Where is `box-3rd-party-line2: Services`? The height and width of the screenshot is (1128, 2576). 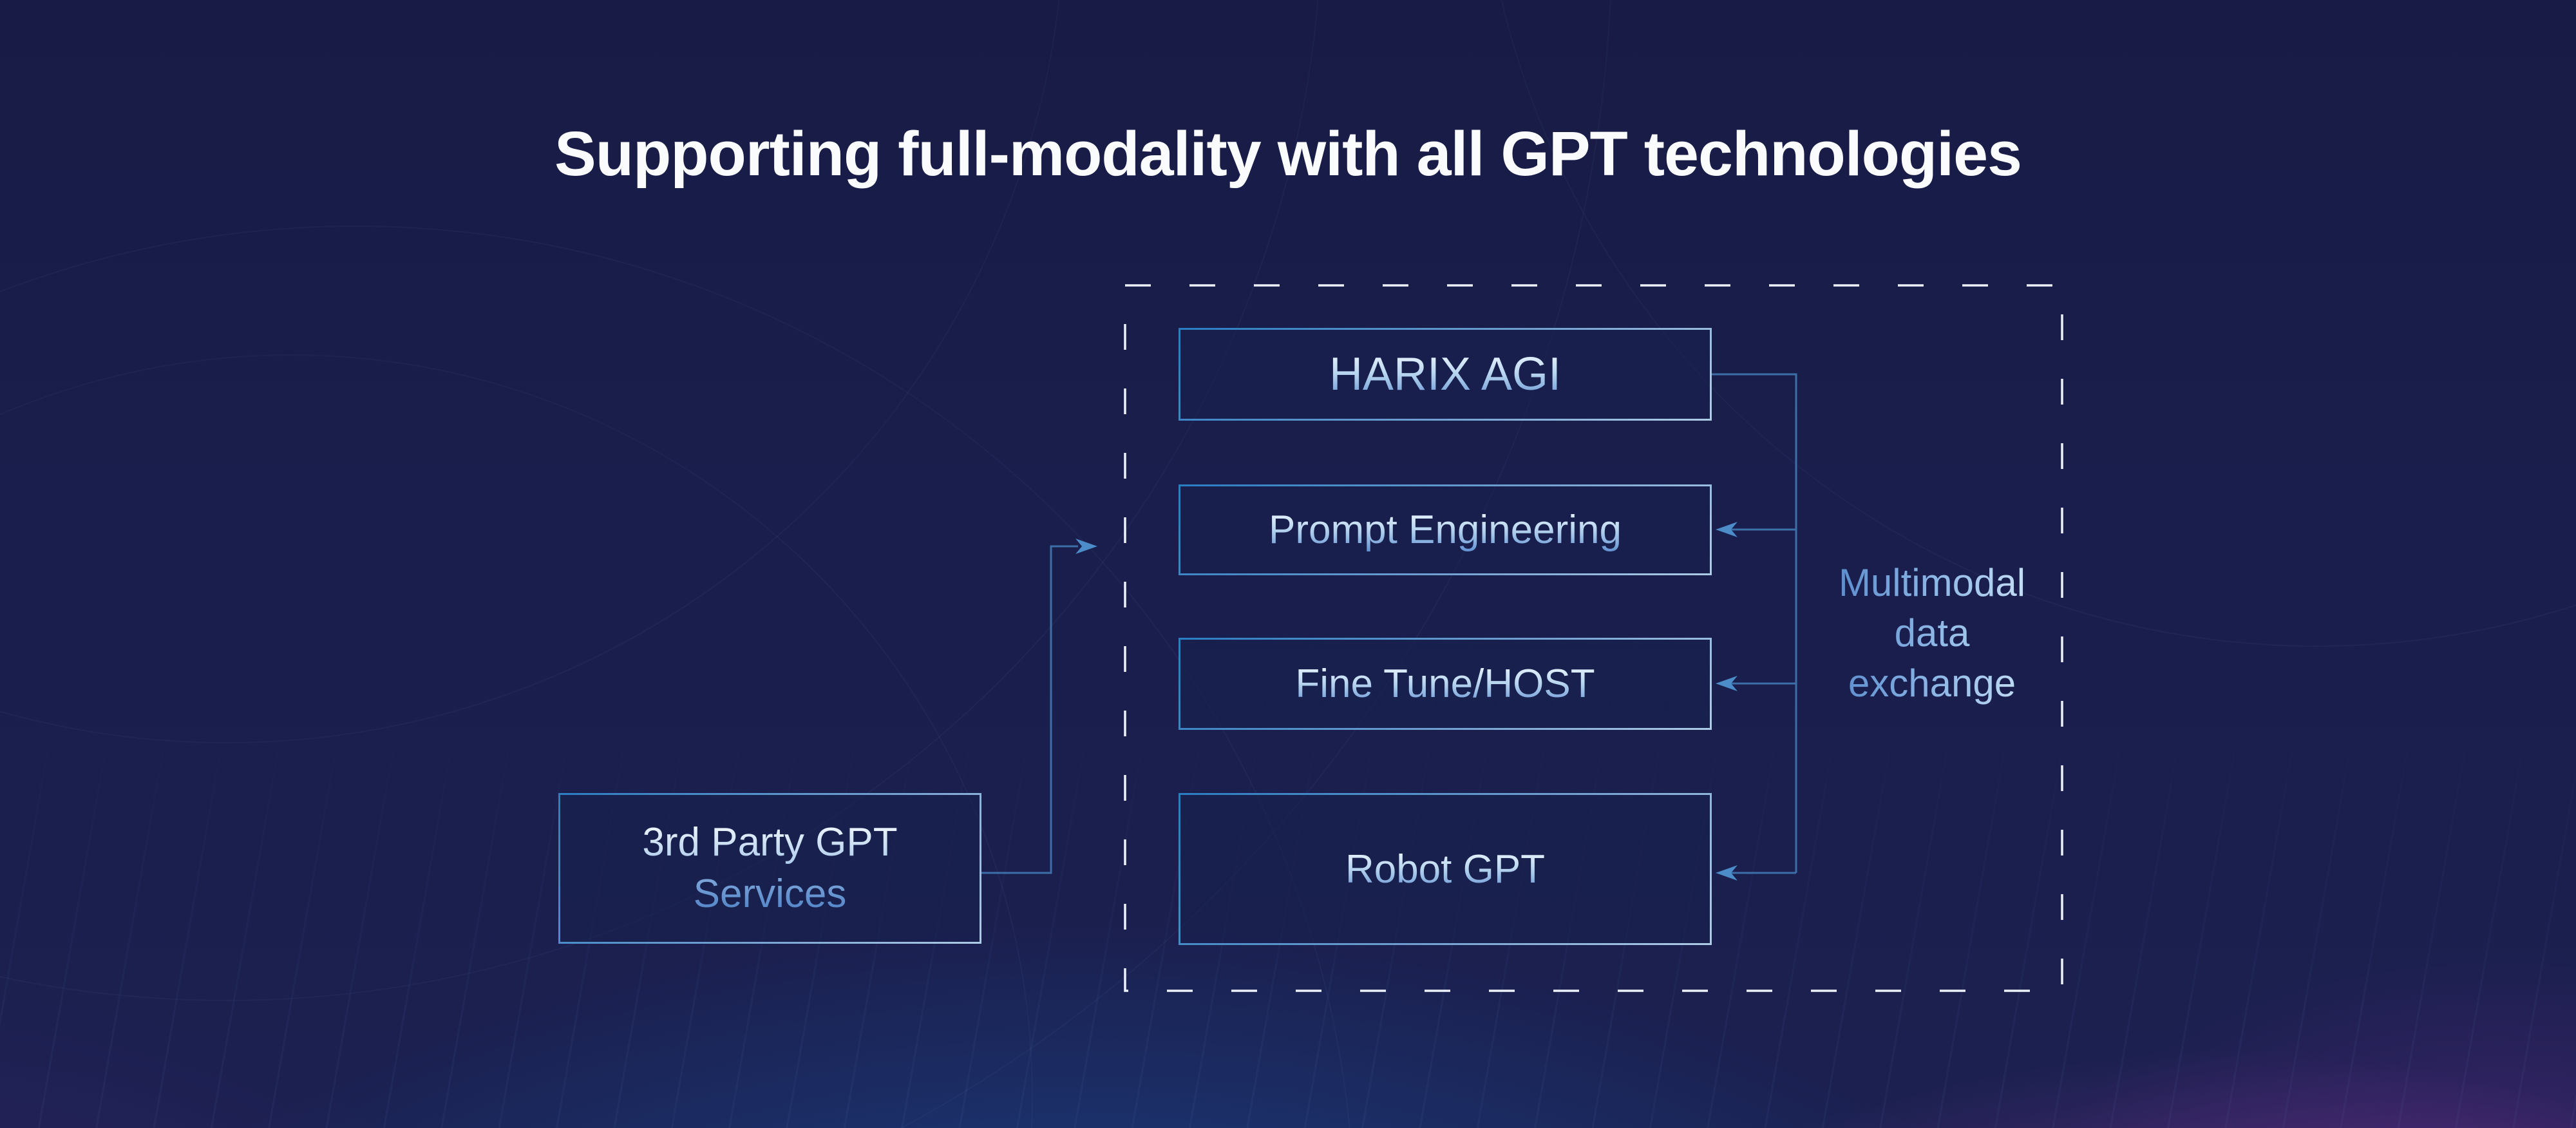 box-3rd-party-line2: Services is located at coordinates (771, 894).